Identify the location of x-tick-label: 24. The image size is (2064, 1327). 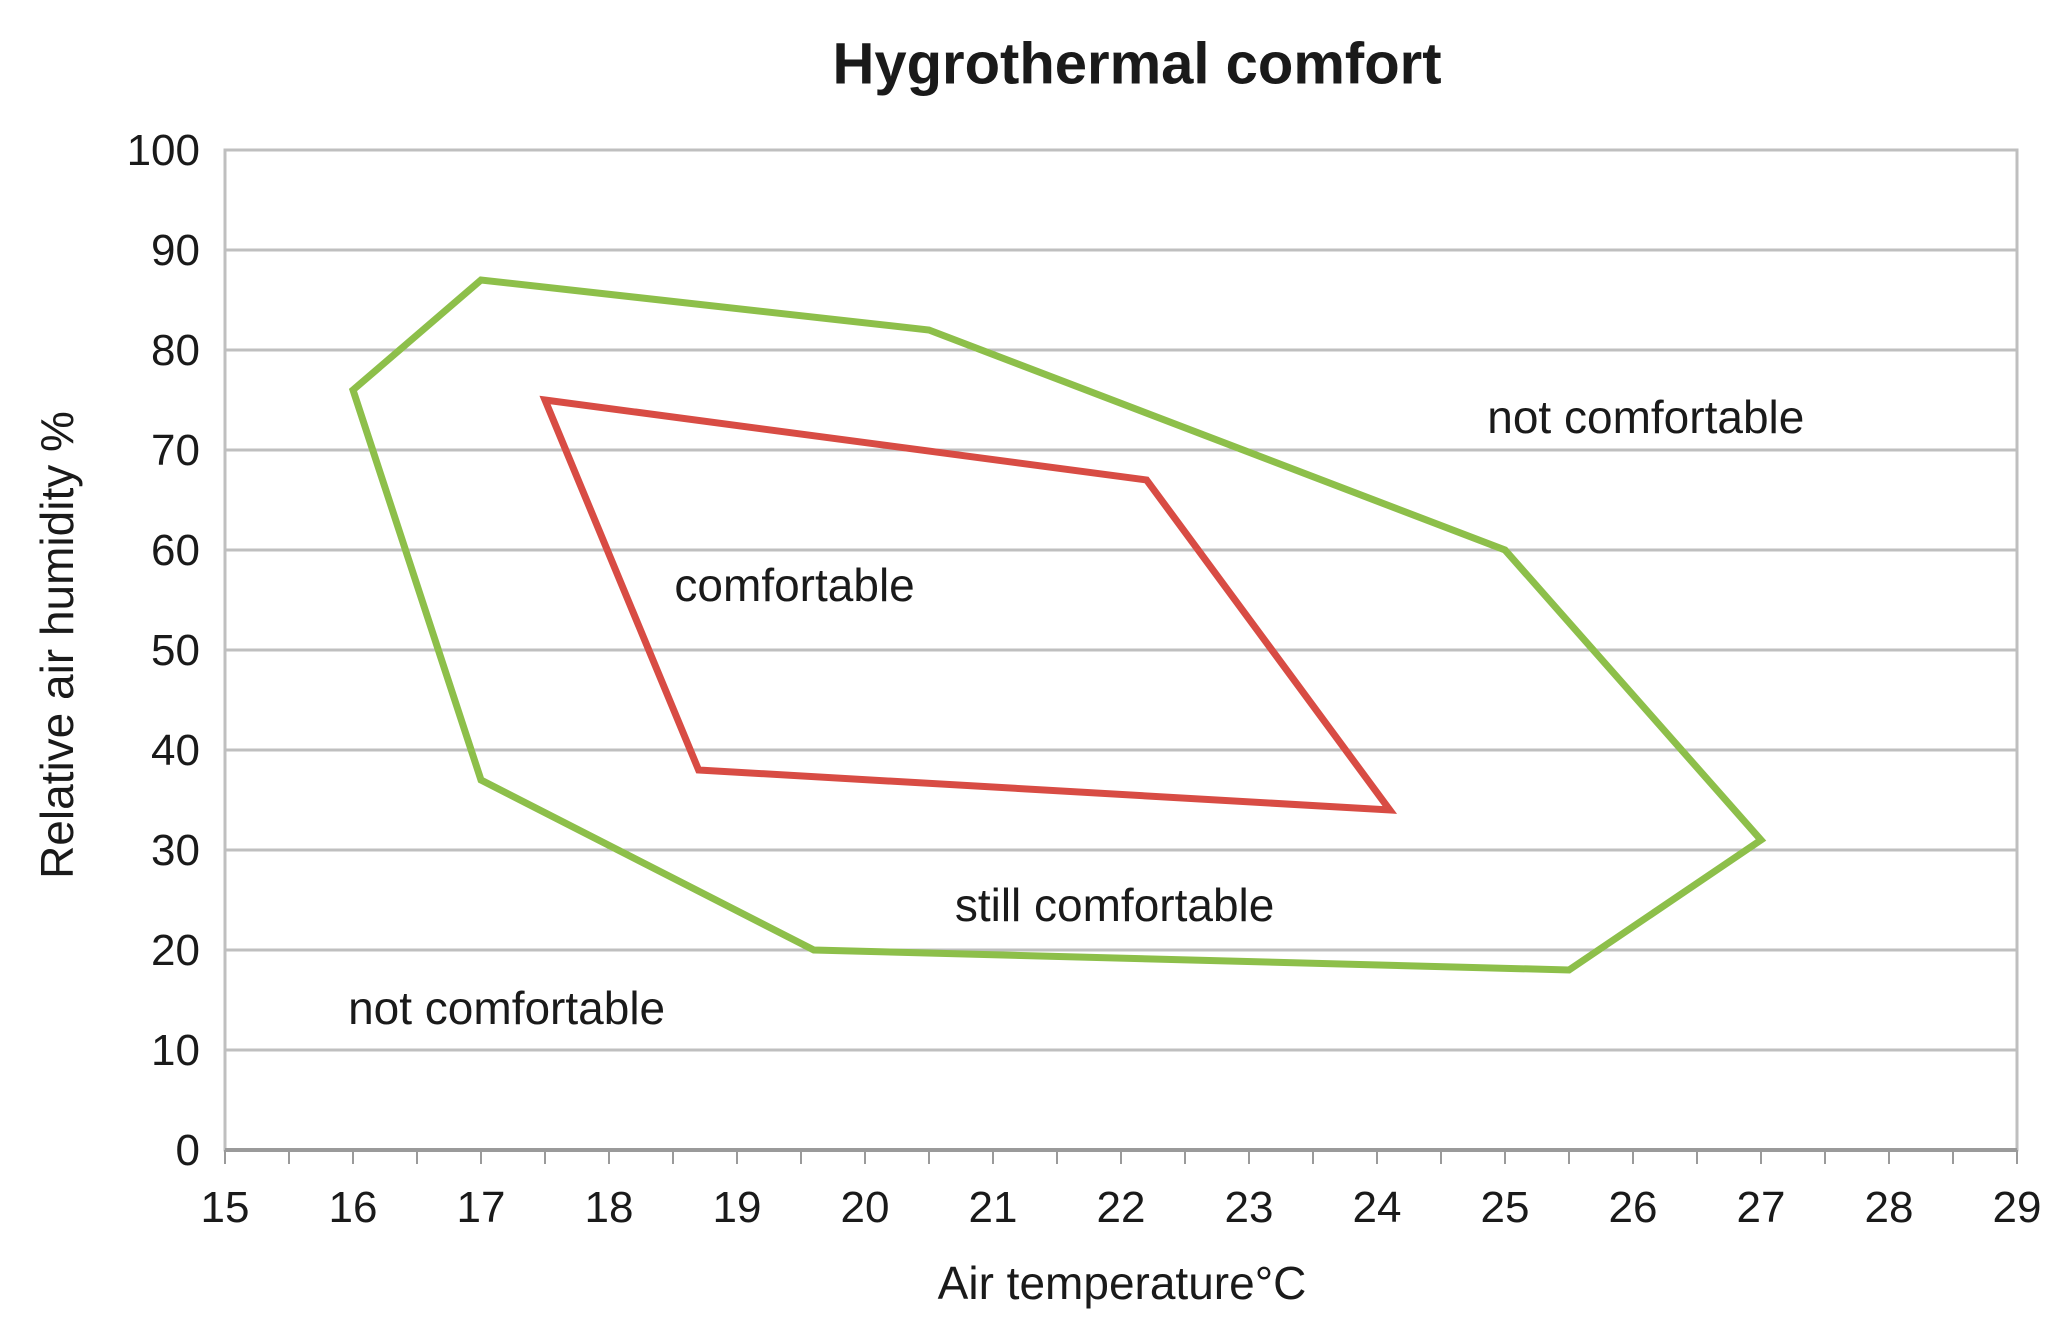
(1377, 1207).